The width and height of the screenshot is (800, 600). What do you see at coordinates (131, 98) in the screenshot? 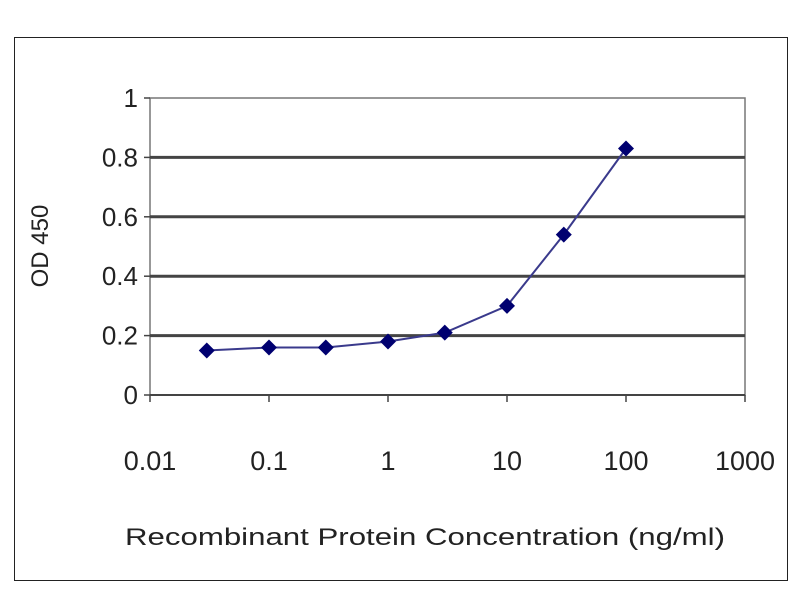
I see `y-tick-label: 1` at bounding box center [131, 98].